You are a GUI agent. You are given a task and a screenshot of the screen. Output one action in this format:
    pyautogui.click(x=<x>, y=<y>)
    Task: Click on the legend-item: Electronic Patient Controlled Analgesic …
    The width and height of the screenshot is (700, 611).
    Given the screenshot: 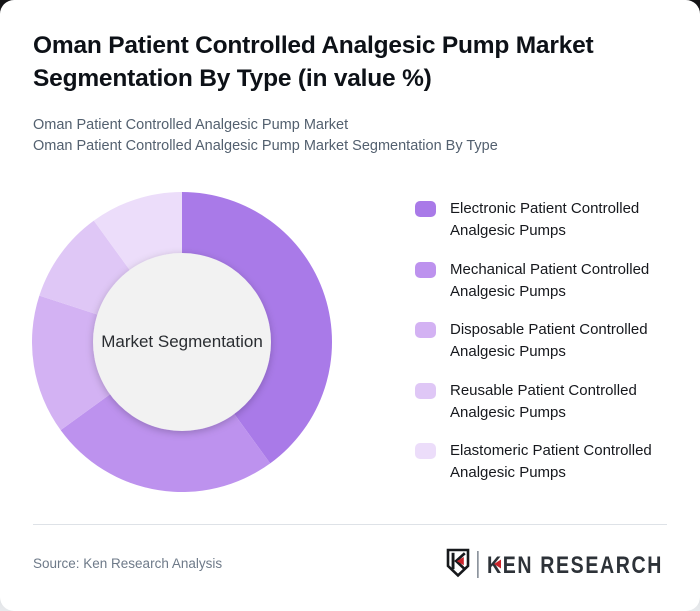 What is the action you would take?
    pyautogui.click(x=547, y=220)
    